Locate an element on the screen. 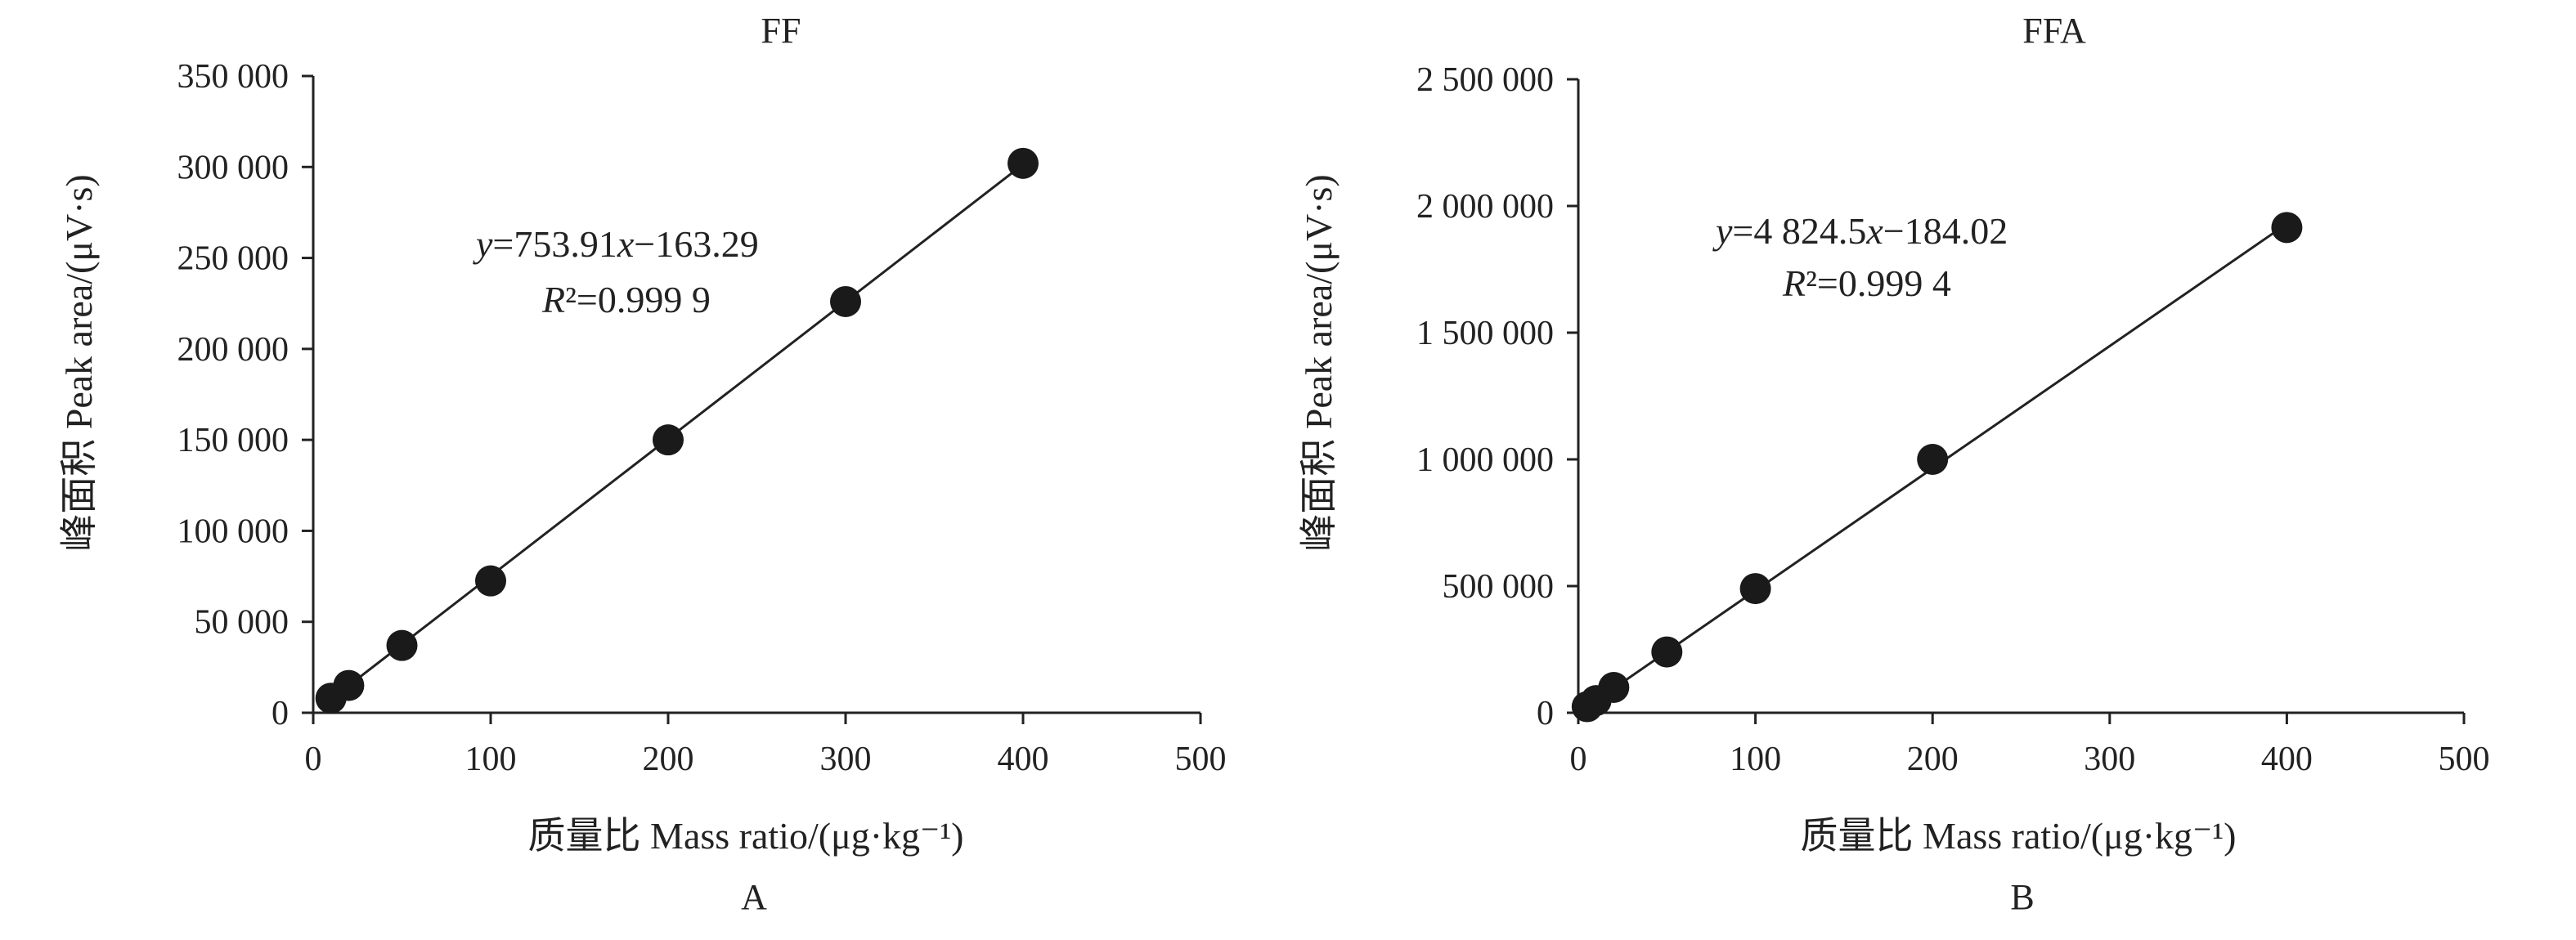  panel-label: B is located at coordinates (2022, 897).